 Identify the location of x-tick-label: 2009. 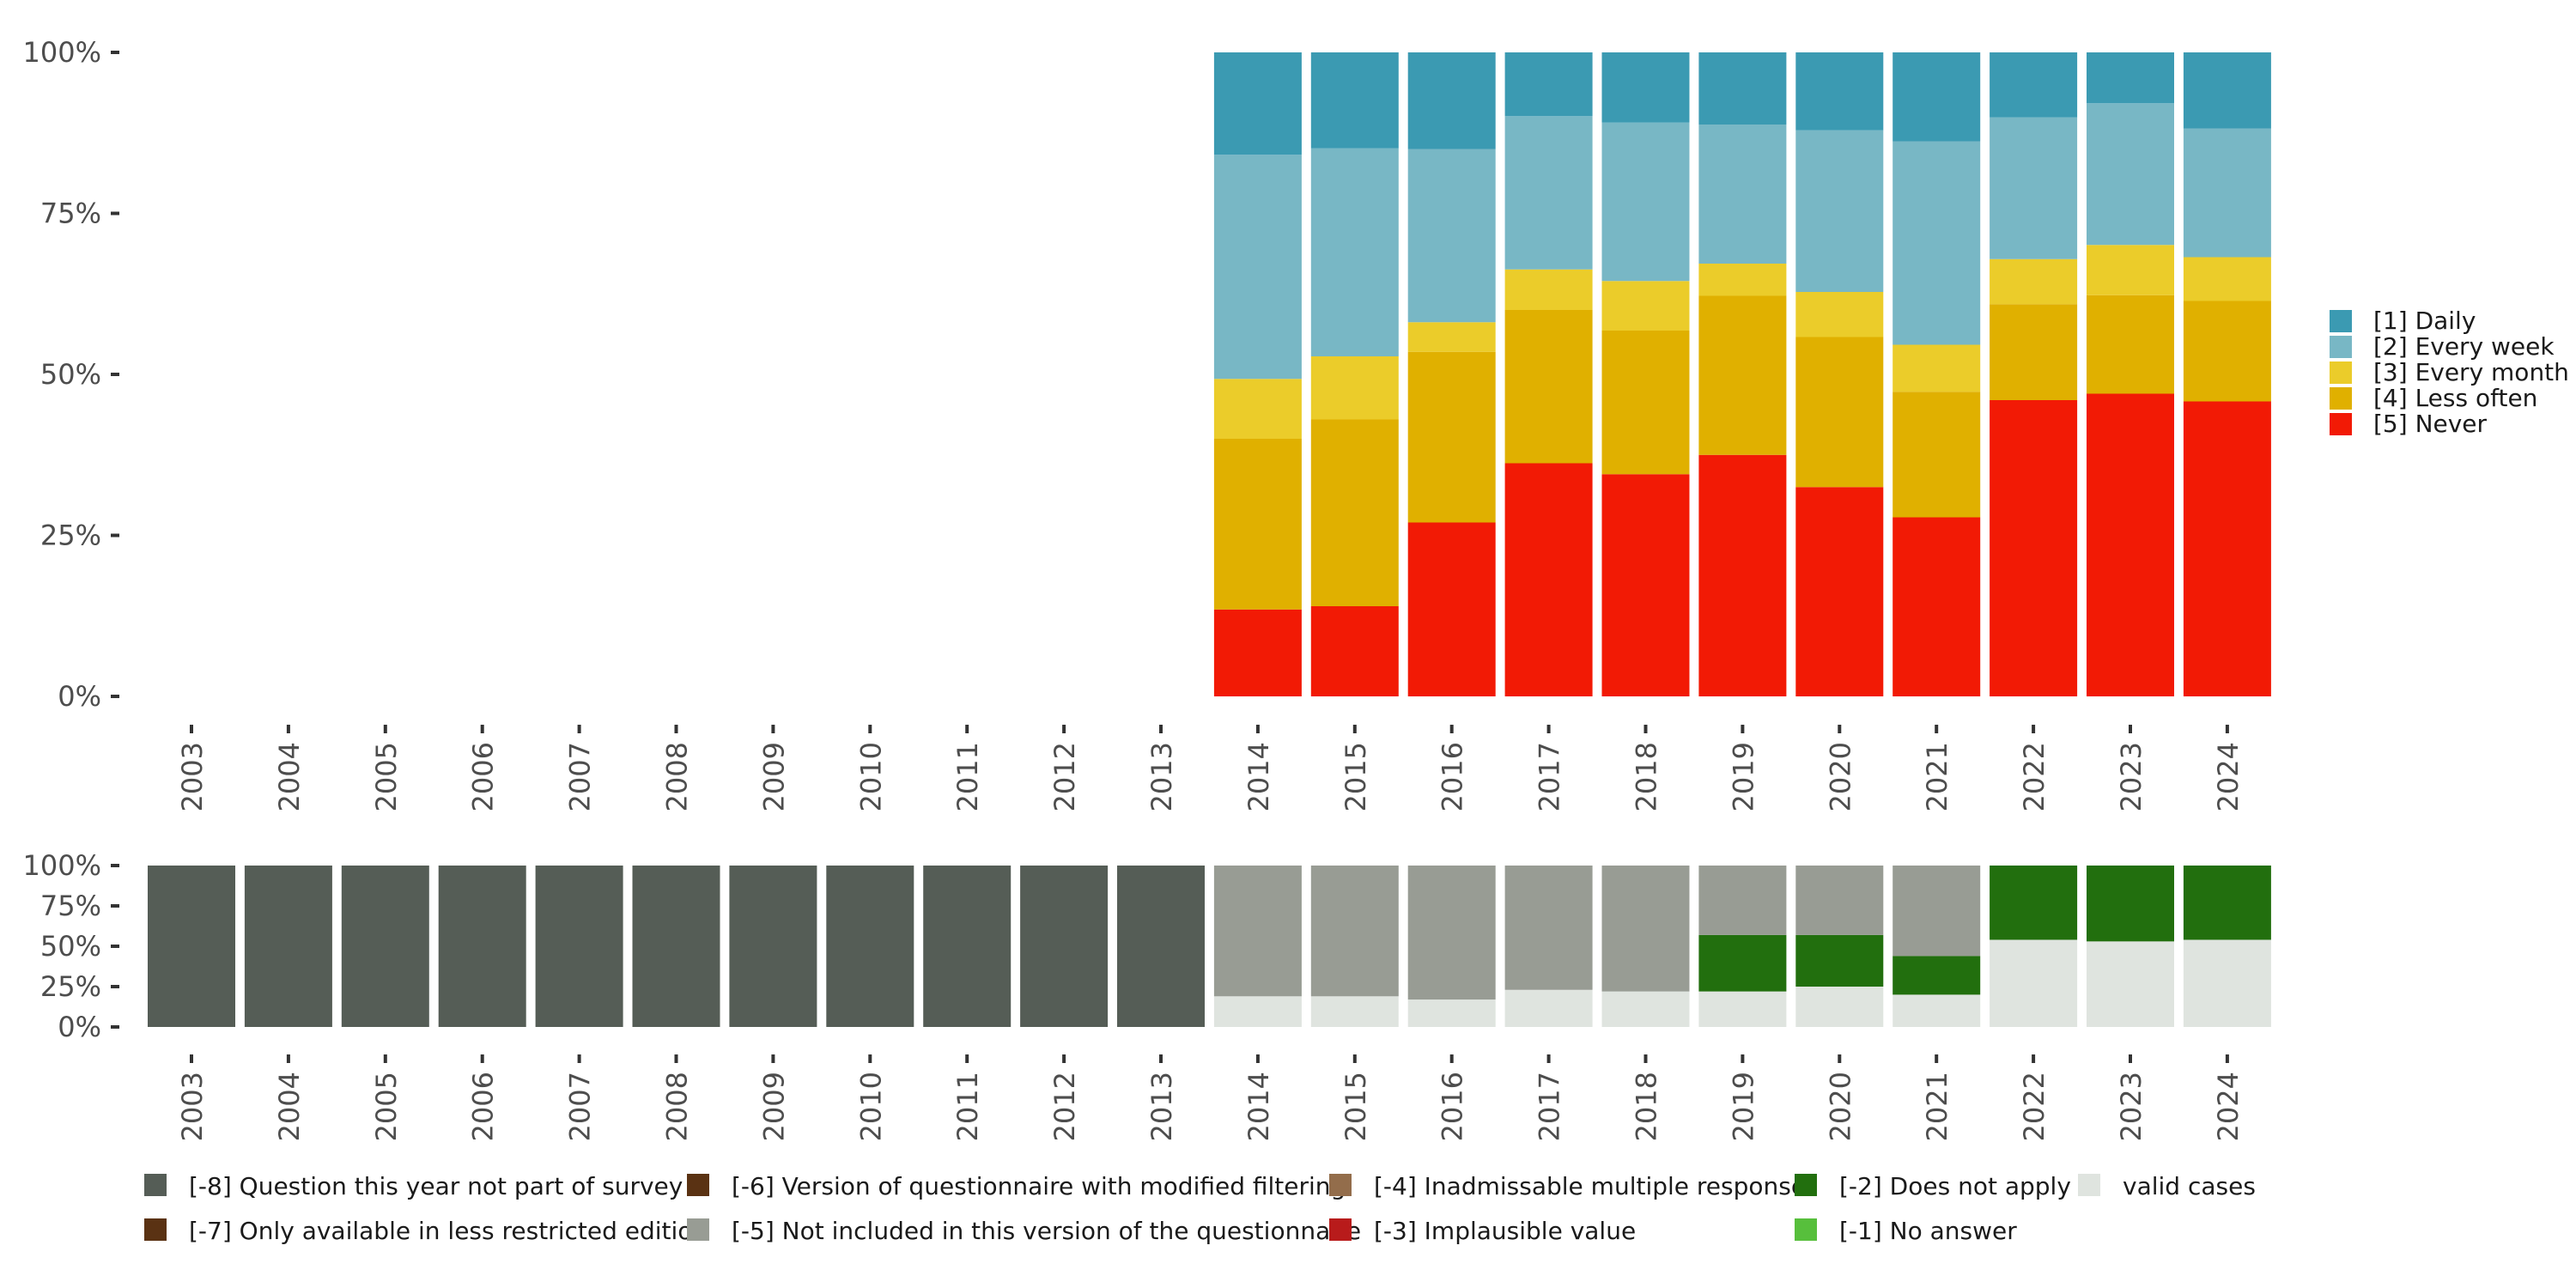
(773, 777).